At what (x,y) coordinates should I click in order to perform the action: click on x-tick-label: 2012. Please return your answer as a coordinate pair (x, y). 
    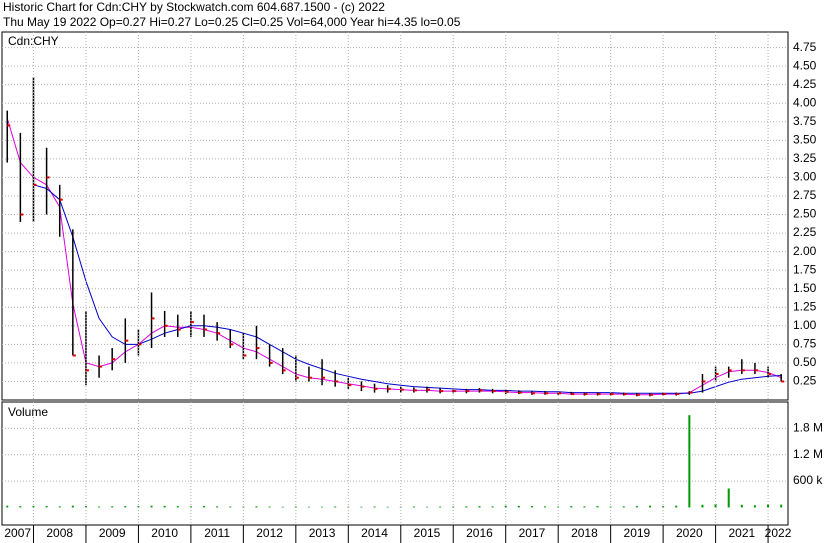
    Looking at the image, I should click on (269, 533).